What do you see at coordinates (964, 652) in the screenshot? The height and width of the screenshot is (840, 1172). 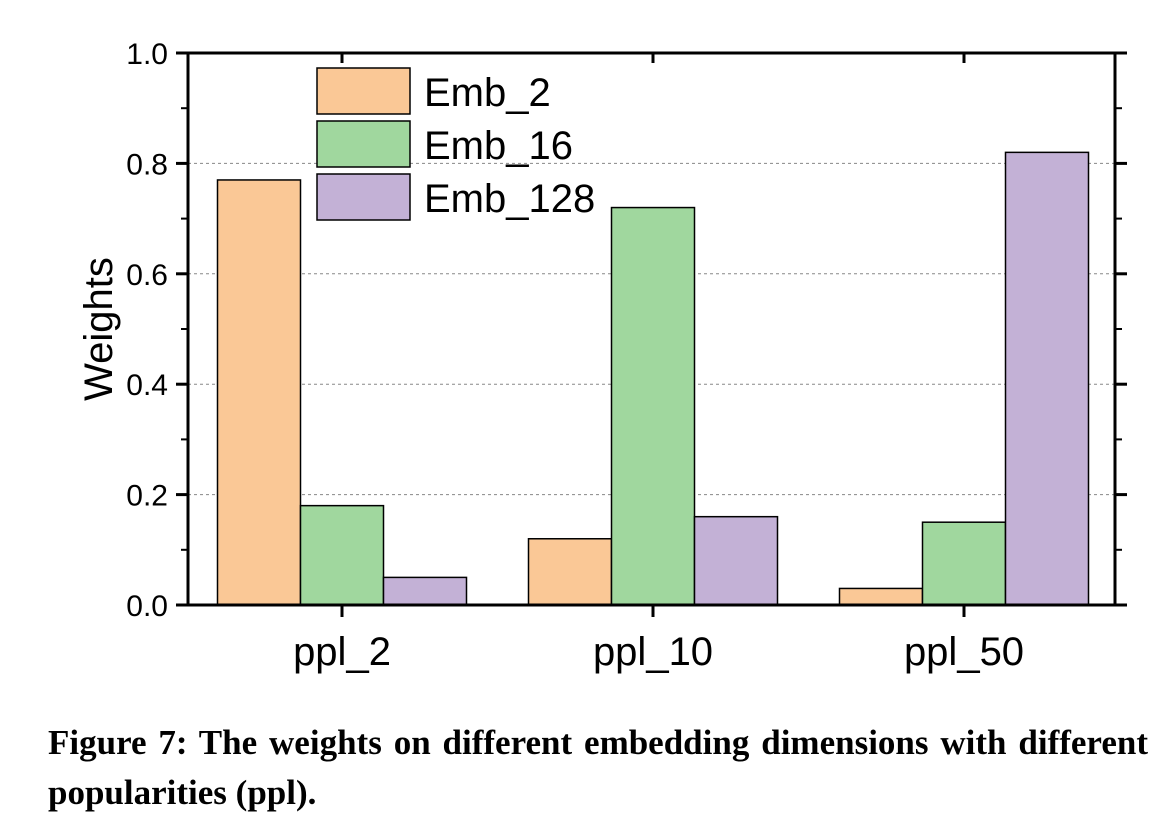 I see `x-tick-label: ppl_50` at bounding box center [964, 652].